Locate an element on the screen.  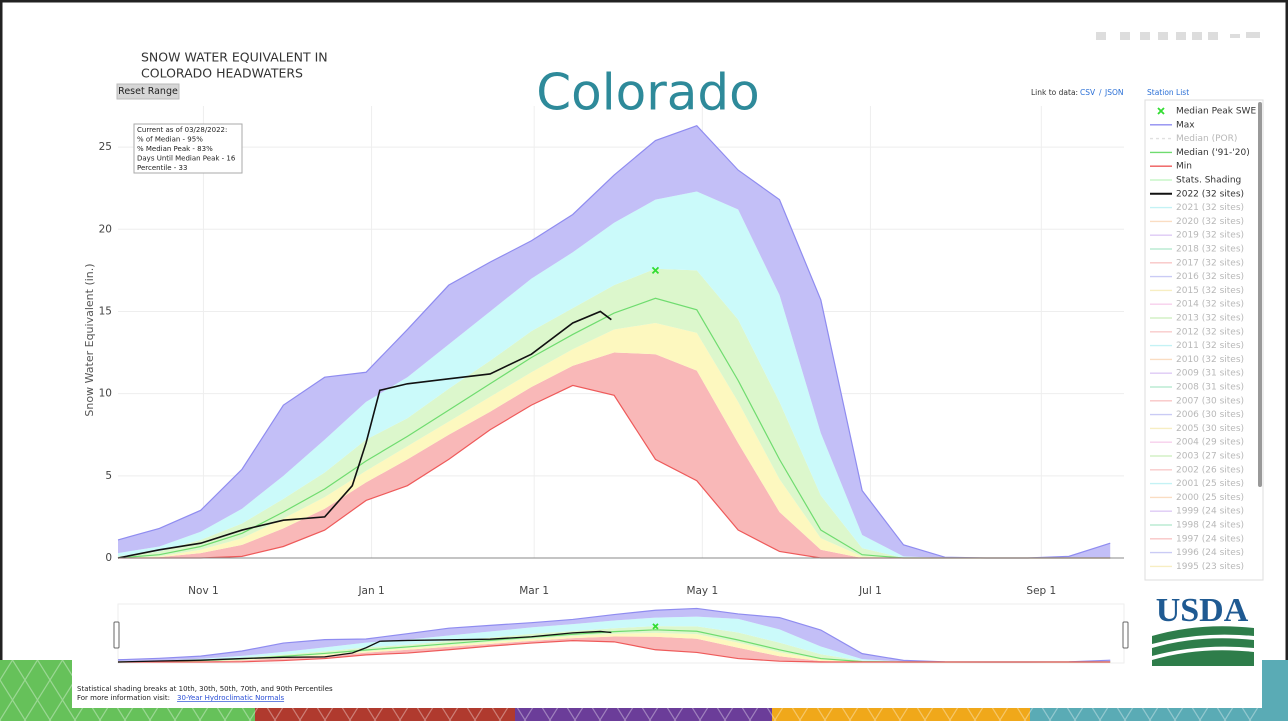
station-list-link: Station List is located at coordinates (1168, 92).